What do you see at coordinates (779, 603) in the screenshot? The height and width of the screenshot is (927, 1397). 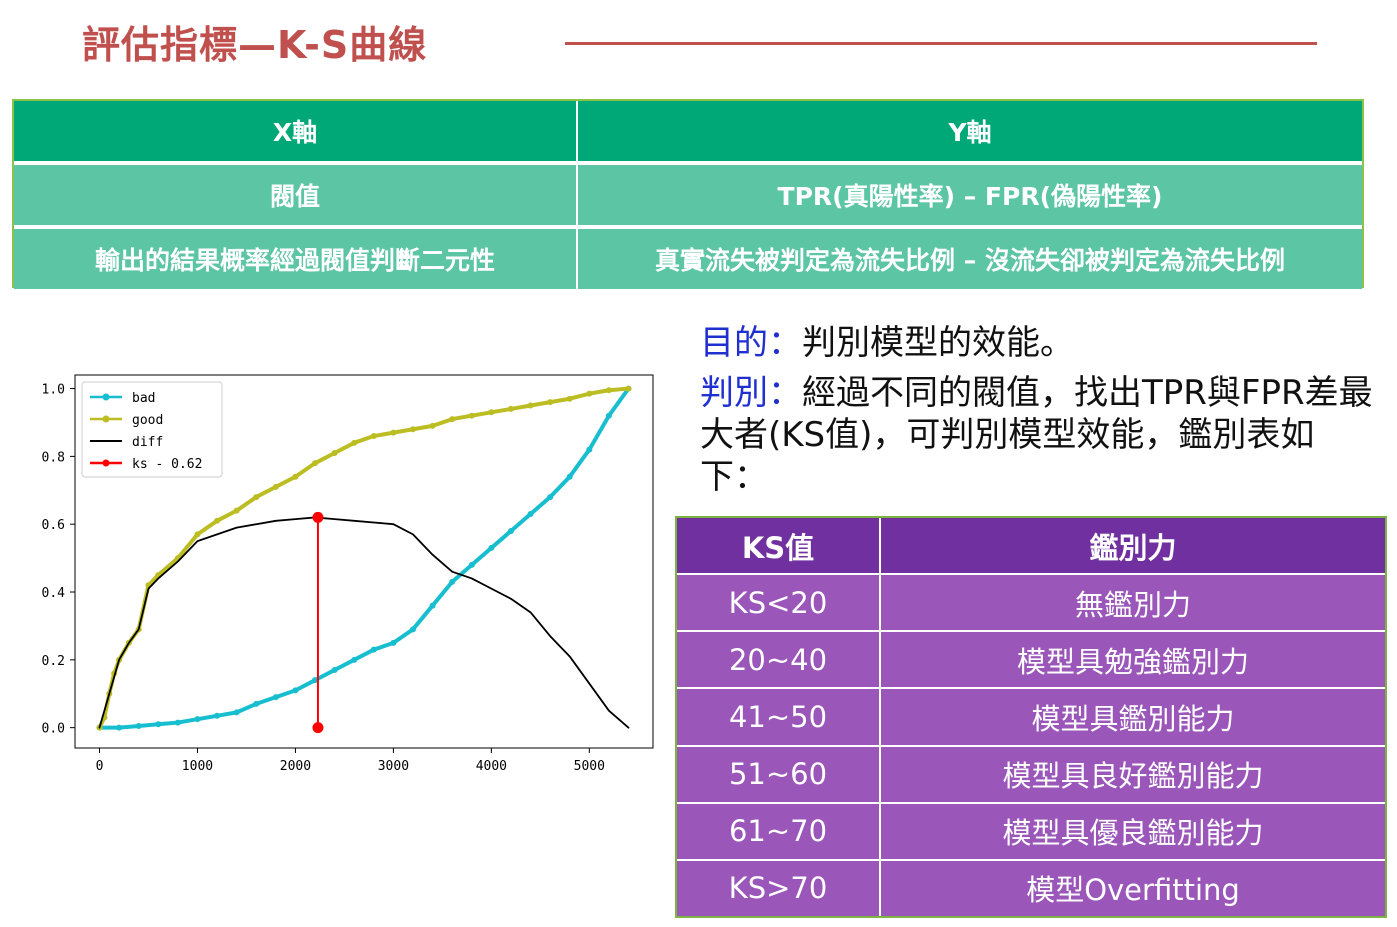 I see `table-cell: KS<20` at bounding box center [779, 603].